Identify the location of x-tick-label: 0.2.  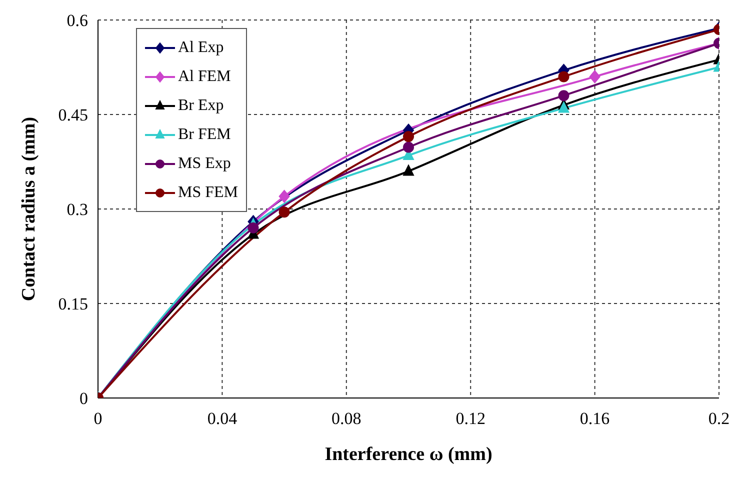
(719, 418).